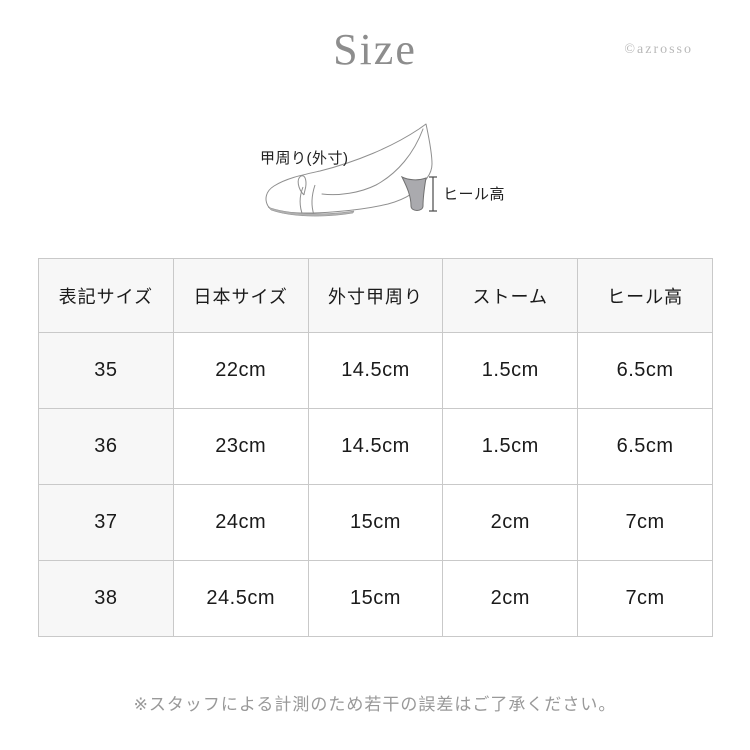 The image size is (750, 750). I want to click on col-header-outer-instep: 外寸甲周り, so click(375, 295).